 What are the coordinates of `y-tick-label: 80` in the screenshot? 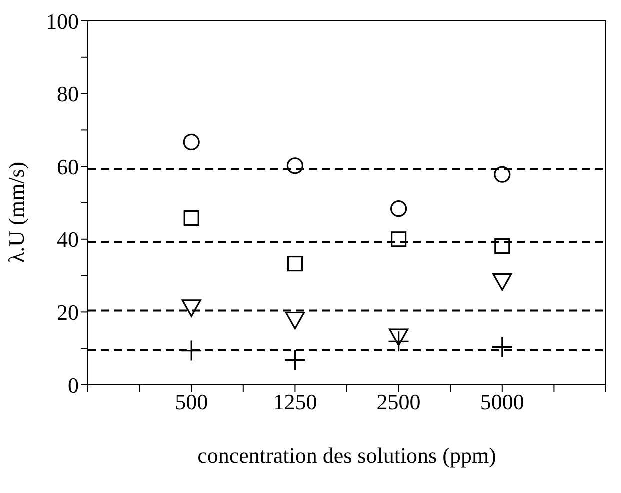 It's located at (68, 94).